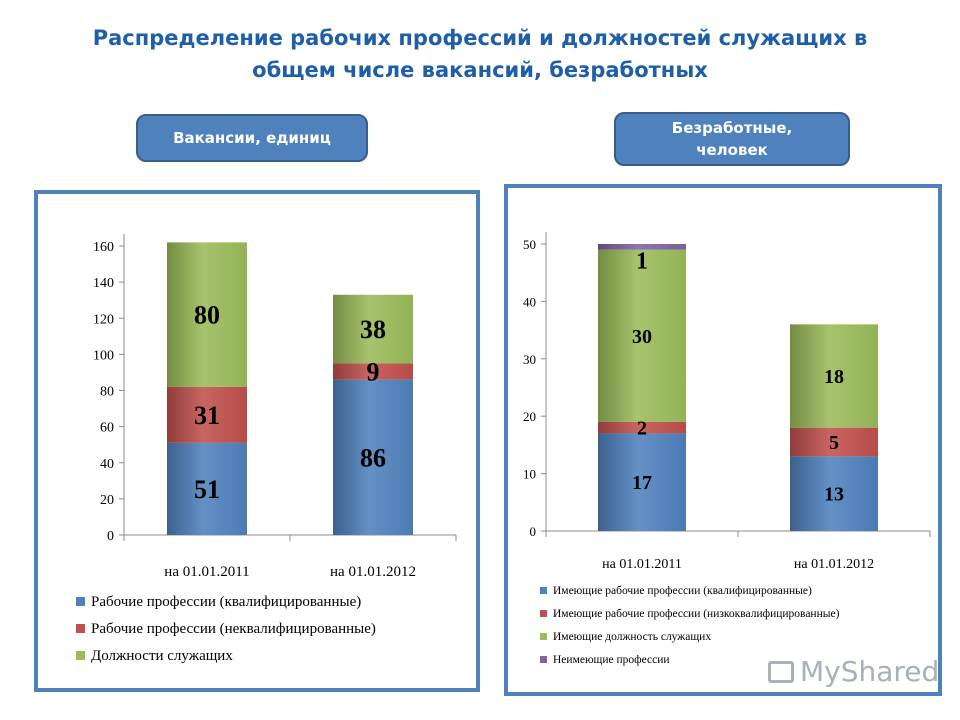 Image resolution: width=960 pixels, height=720 pixels. I want to click on watermark-text: MyShared, so click(870, 671).